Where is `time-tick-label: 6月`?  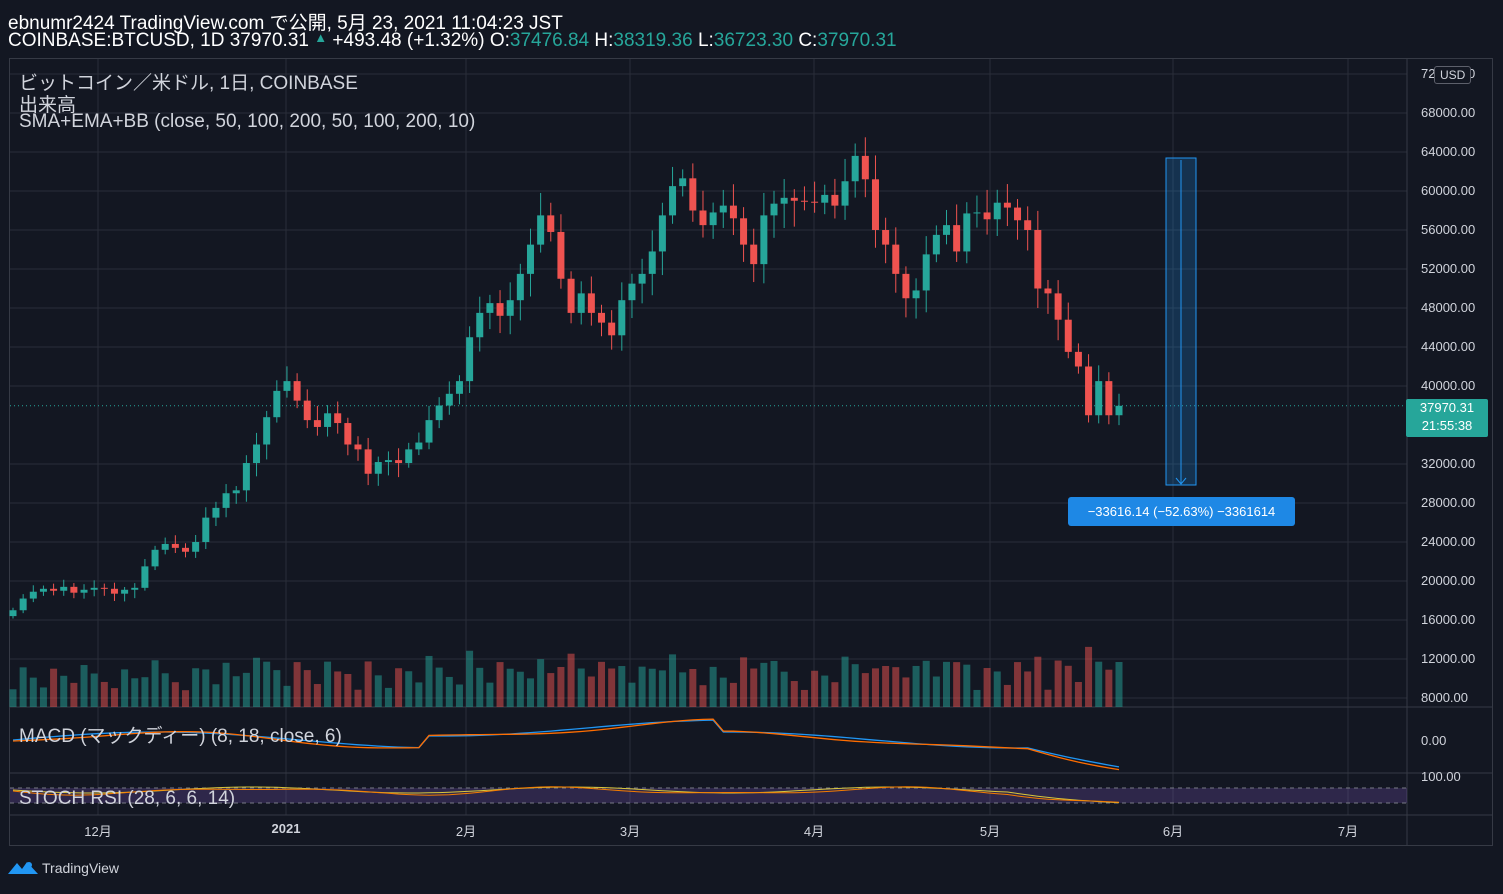
time-tick-label: 6月 is located at coordinates (1173, 831).